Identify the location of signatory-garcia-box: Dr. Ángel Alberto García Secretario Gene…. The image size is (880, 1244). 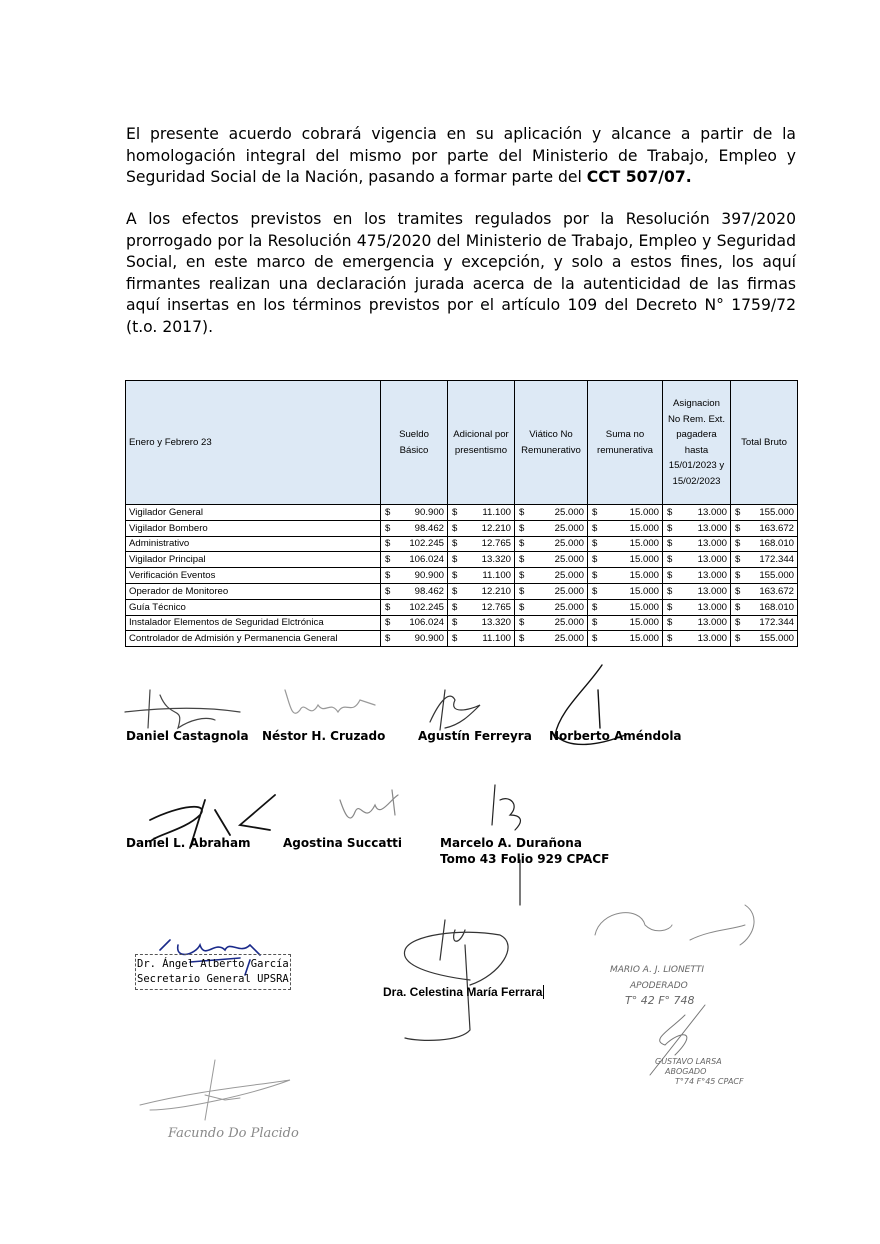
(213, 972).